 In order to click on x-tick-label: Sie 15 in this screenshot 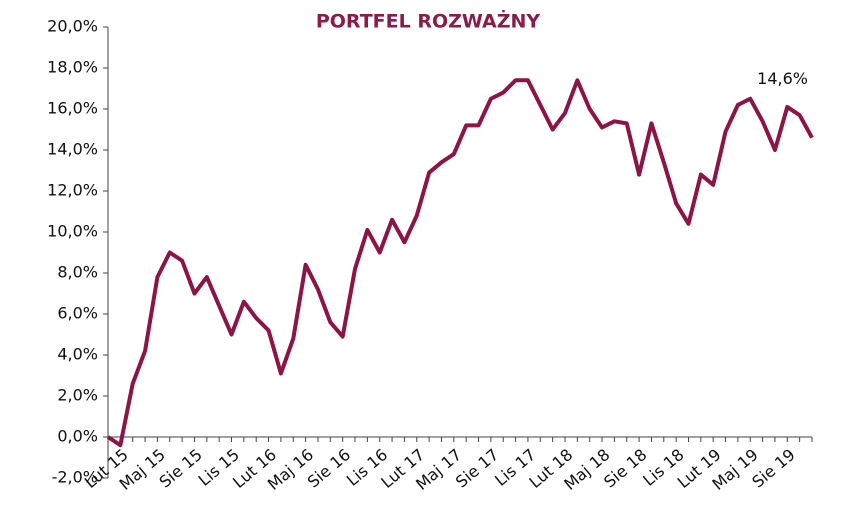, I will do `click(180, 468)`.